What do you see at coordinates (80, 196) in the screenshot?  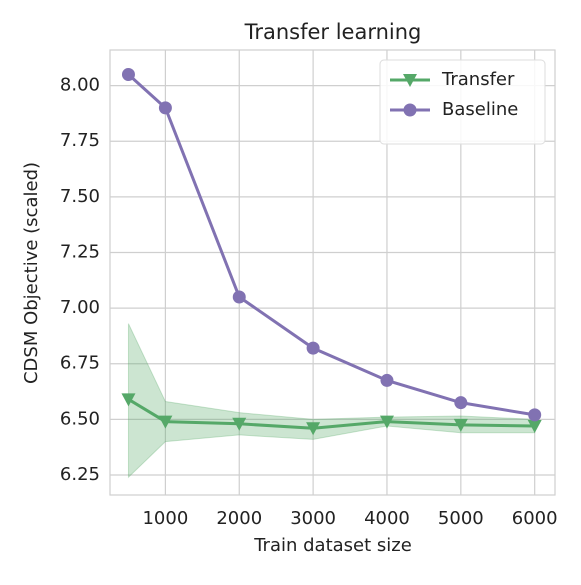 I see `y-tick-label: 7.50` at bounding box center [80, 196].